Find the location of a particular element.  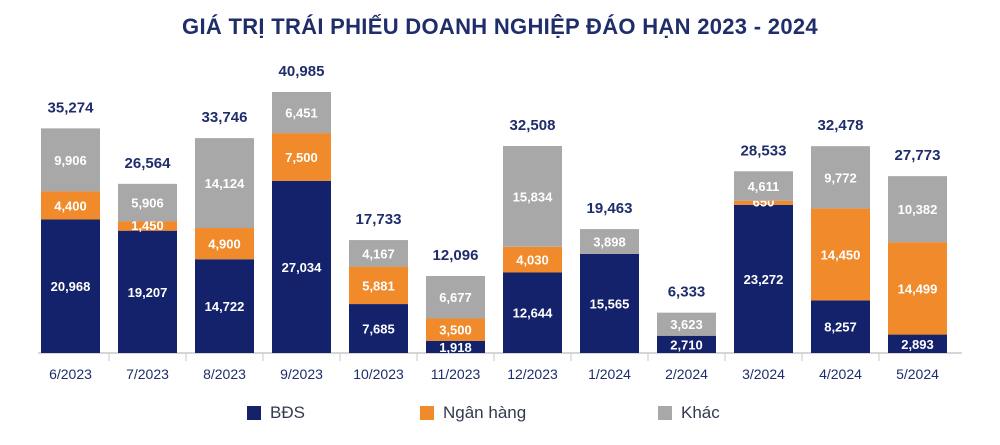

data-label-khac-10-2023: 4,167 is located at coordinates (378, 253).